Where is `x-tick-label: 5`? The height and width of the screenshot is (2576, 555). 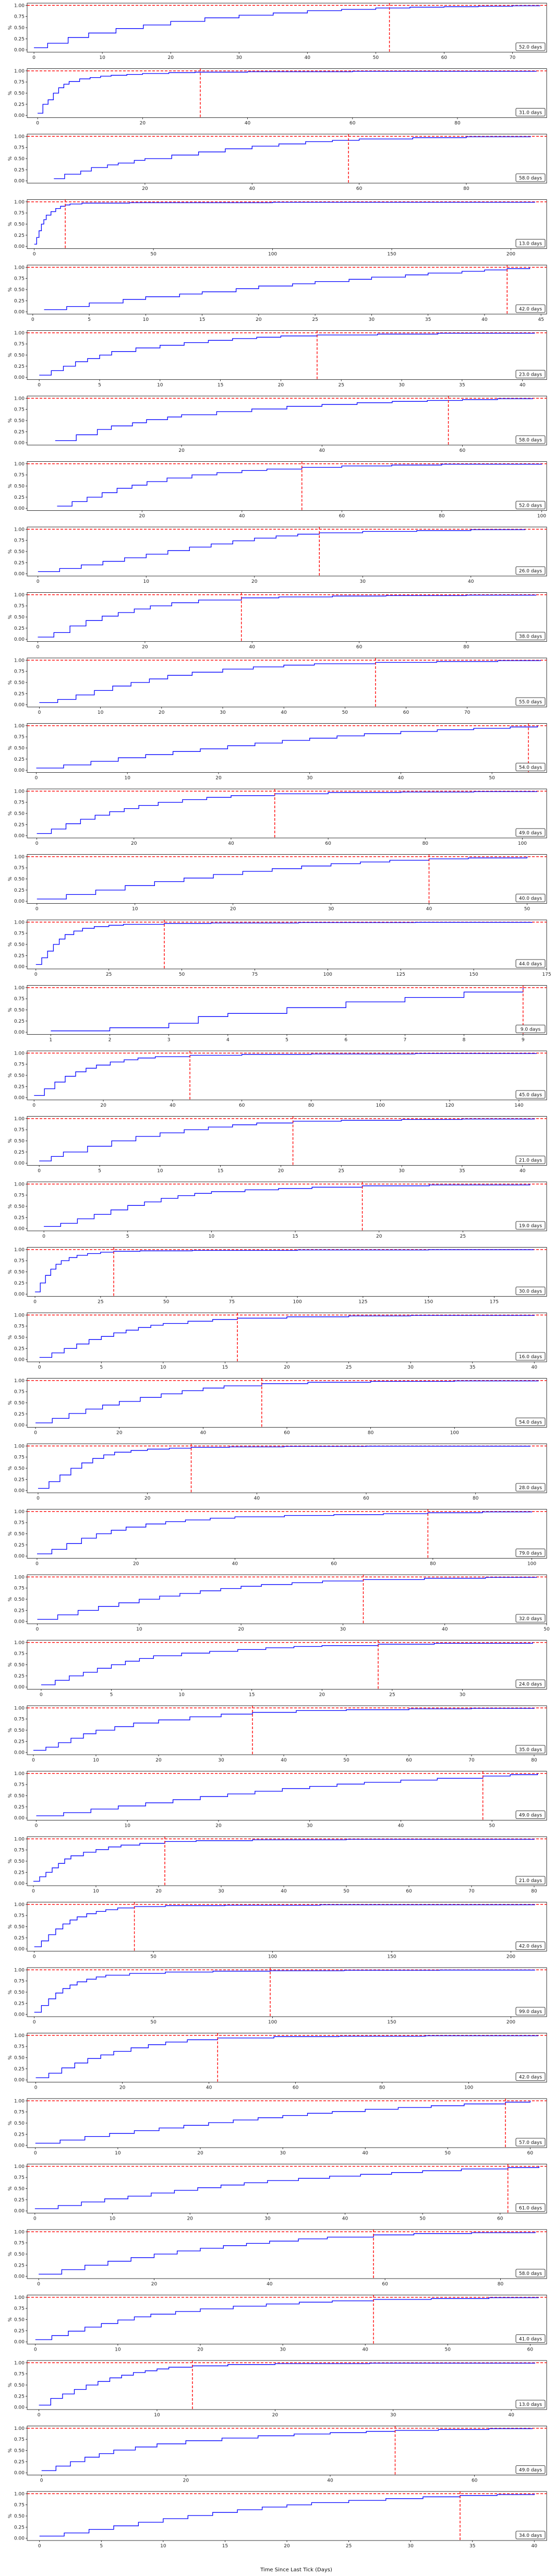
x-tick-label: 5 is located at coordinates (101, 2546).